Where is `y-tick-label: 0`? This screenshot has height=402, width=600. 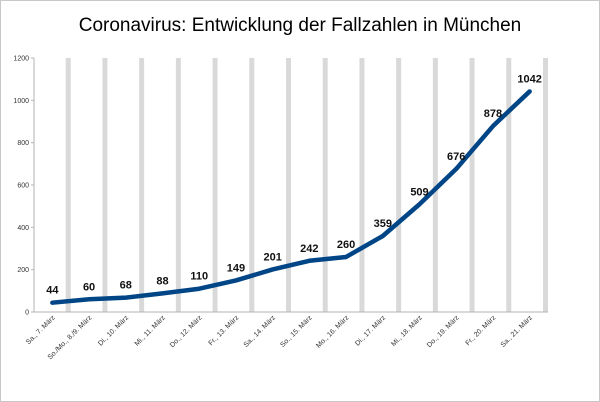
y-tick-label: 0 is located at coordinates (27, 313).